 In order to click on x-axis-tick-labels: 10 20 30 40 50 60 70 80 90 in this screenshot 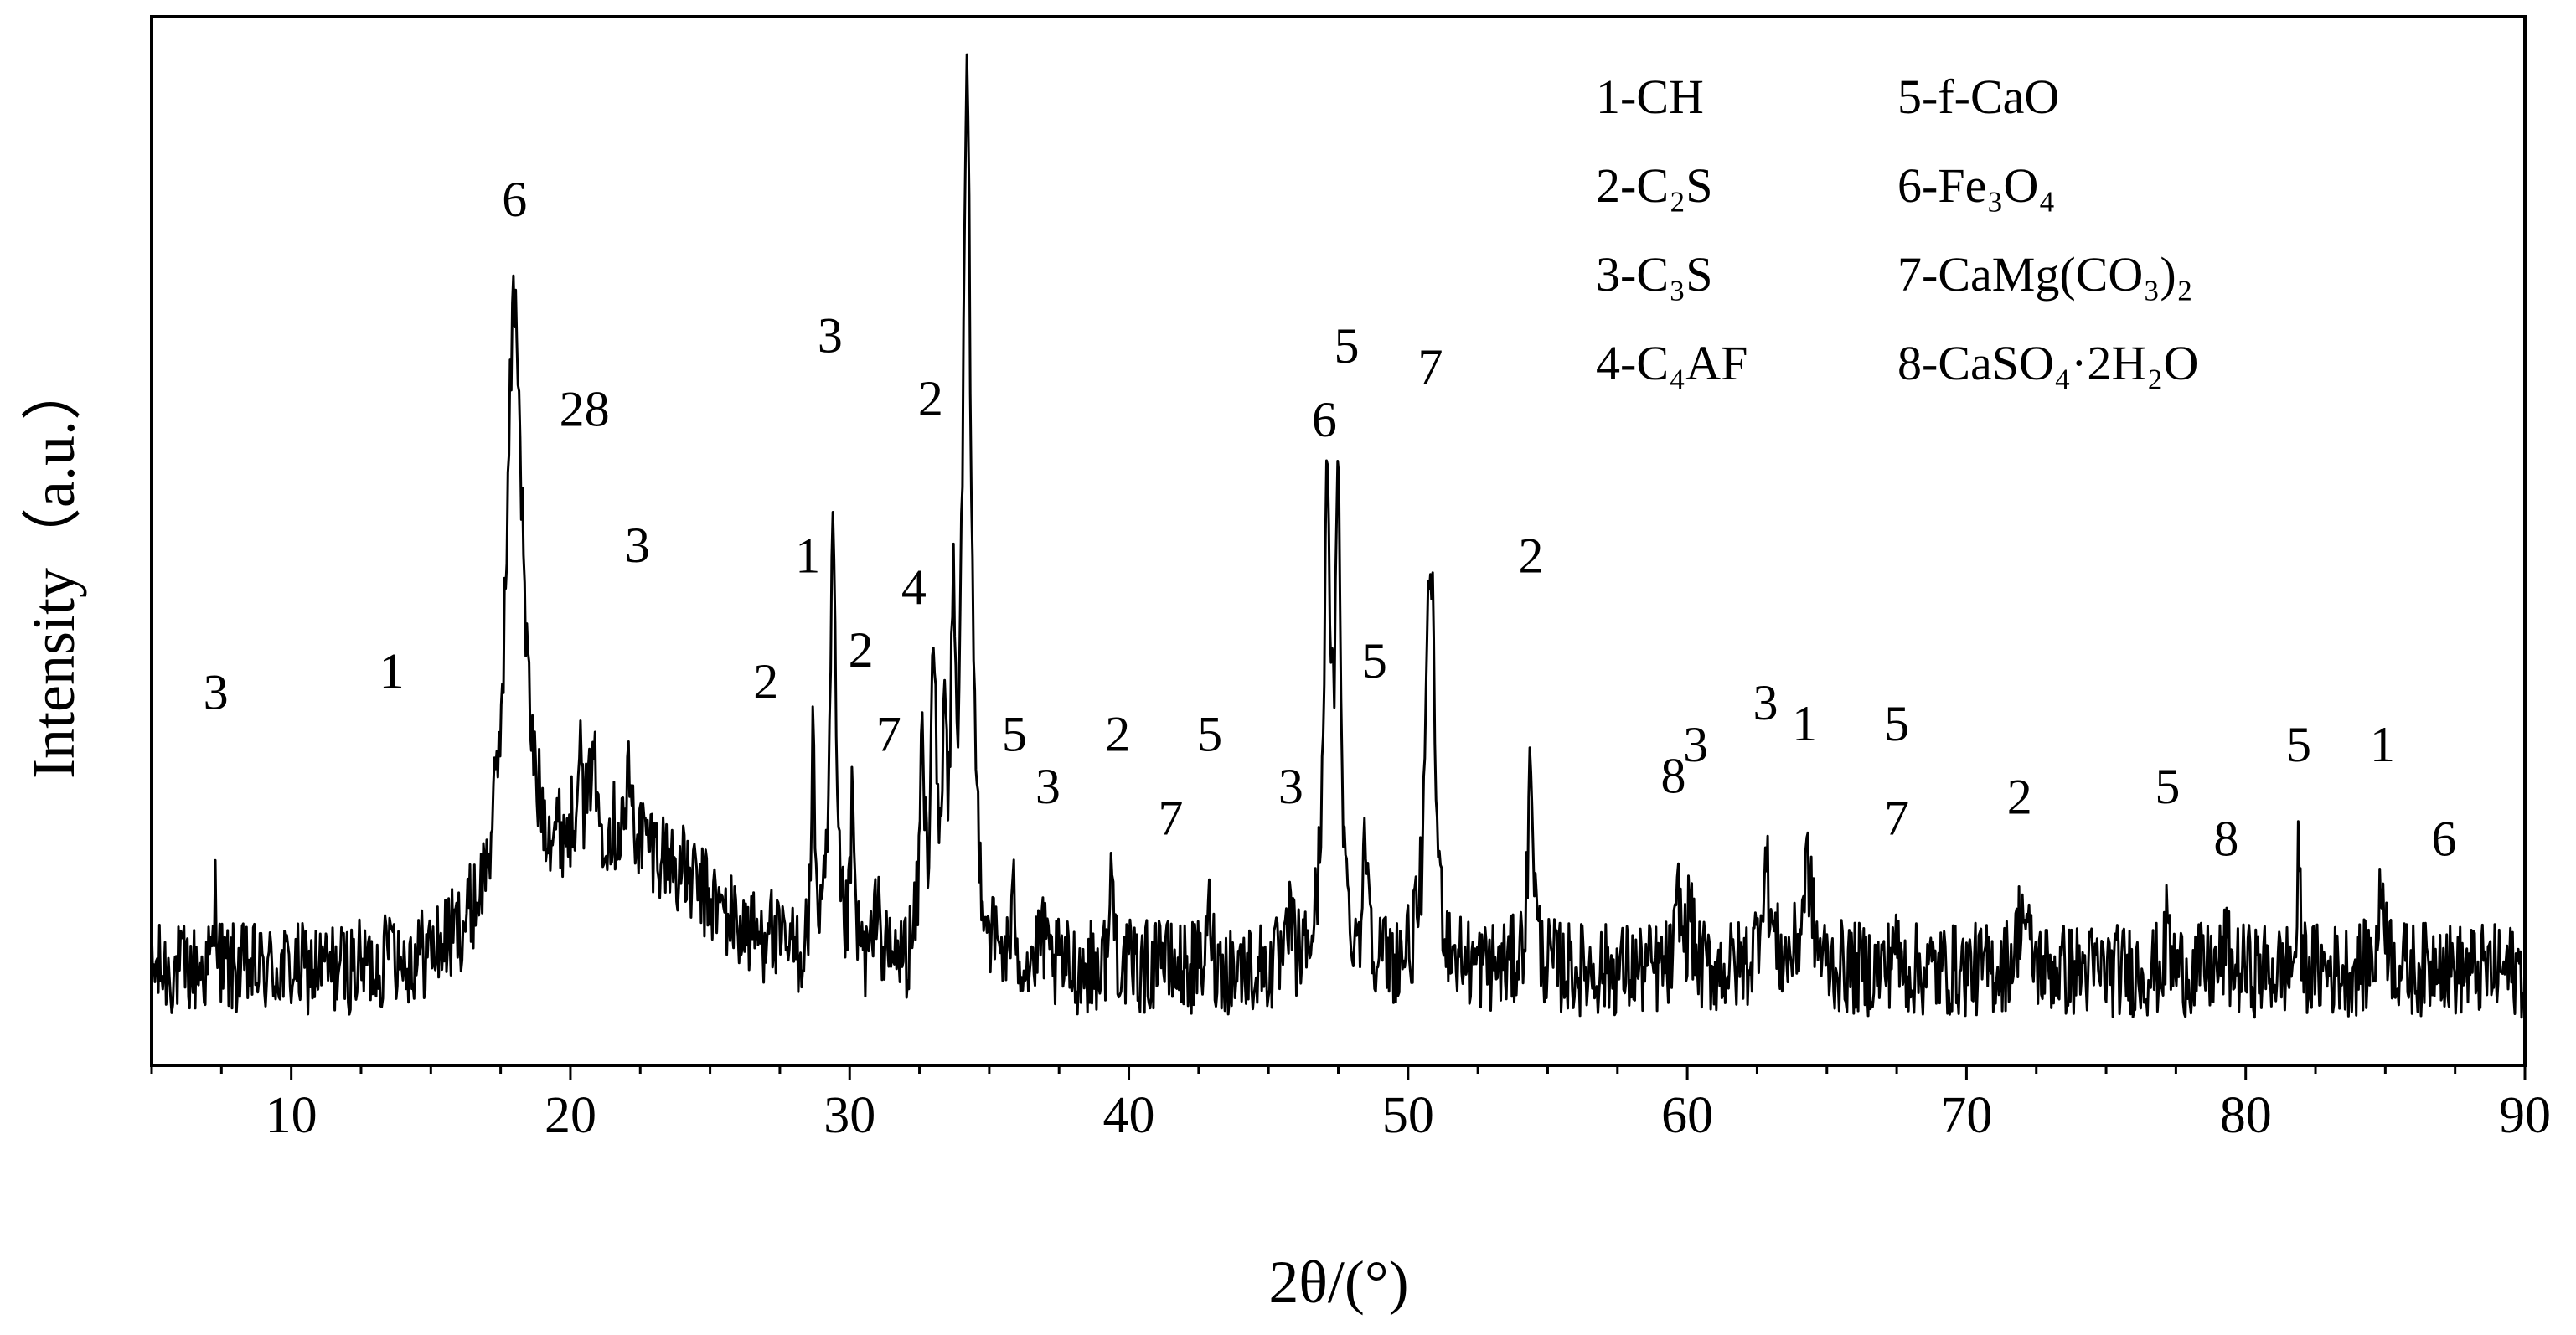, I will do `click(1408, 1115)`.